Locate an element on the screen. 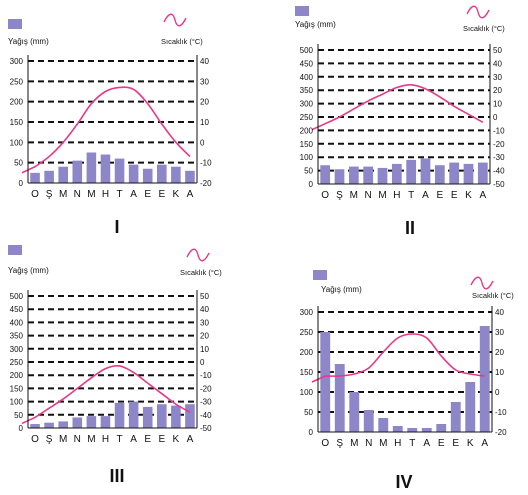  right-tick-label: -10 is located at coordinates (206, 375).